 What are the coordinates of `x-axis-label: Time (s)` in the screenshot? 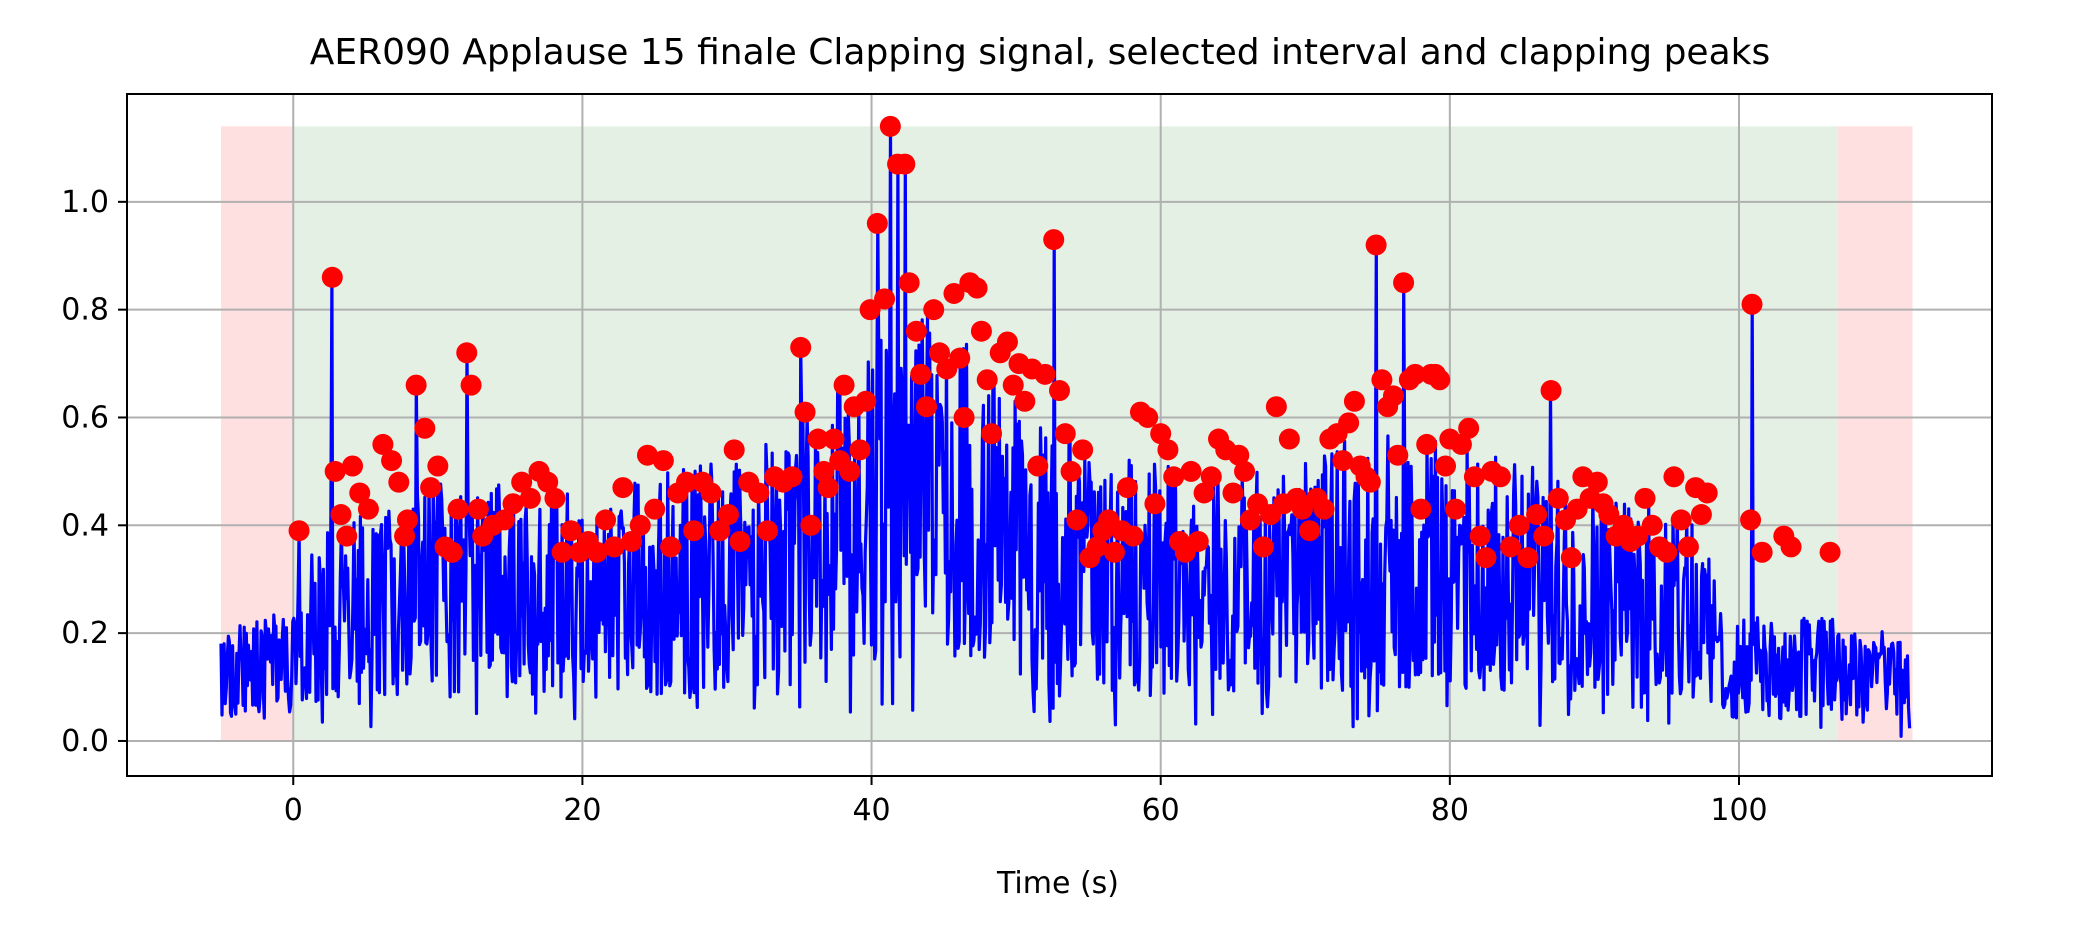 It's located at (1057, 883).